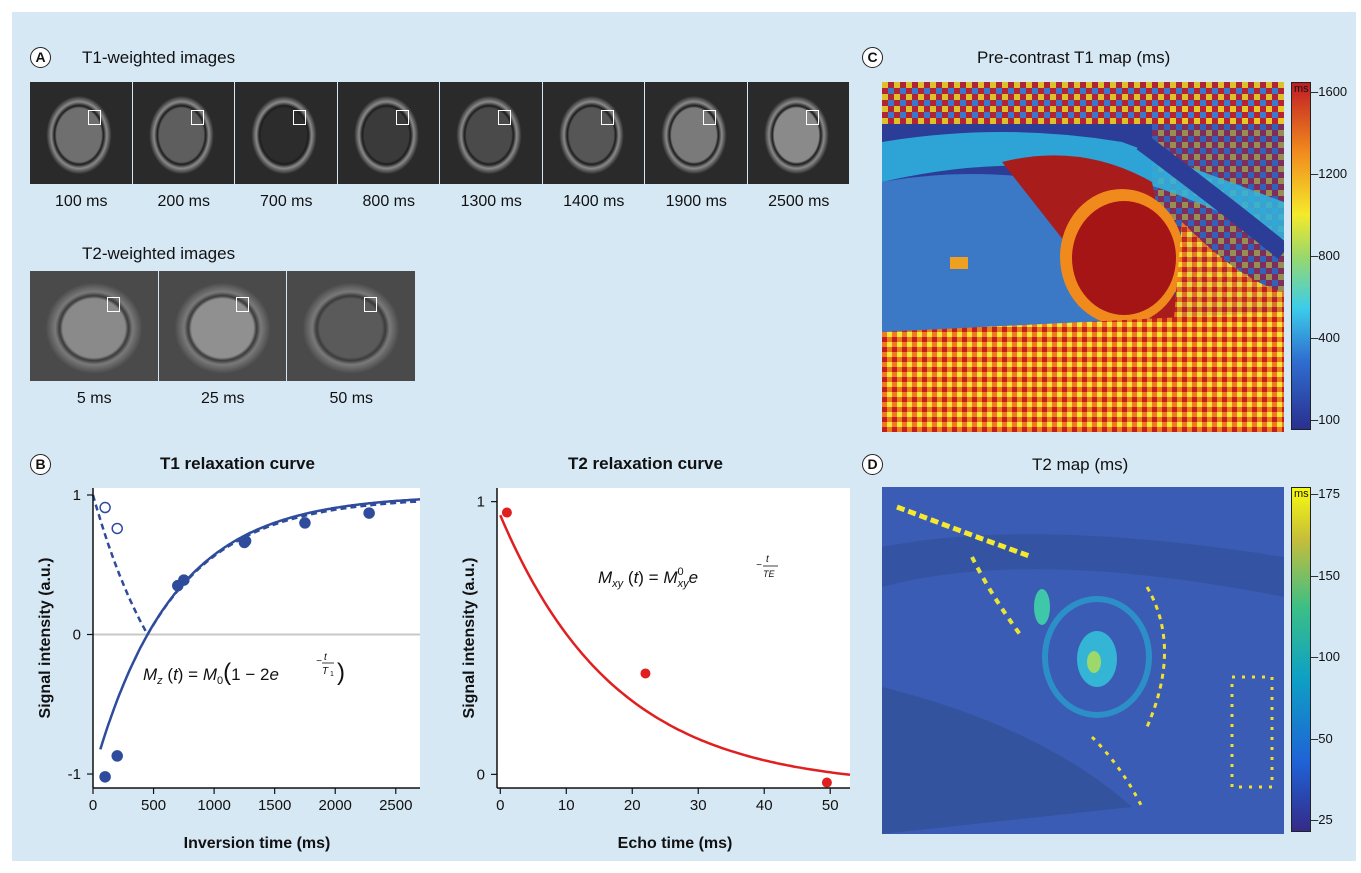  I want to click on t1-x-tick-label: 0, so click(93, 805).